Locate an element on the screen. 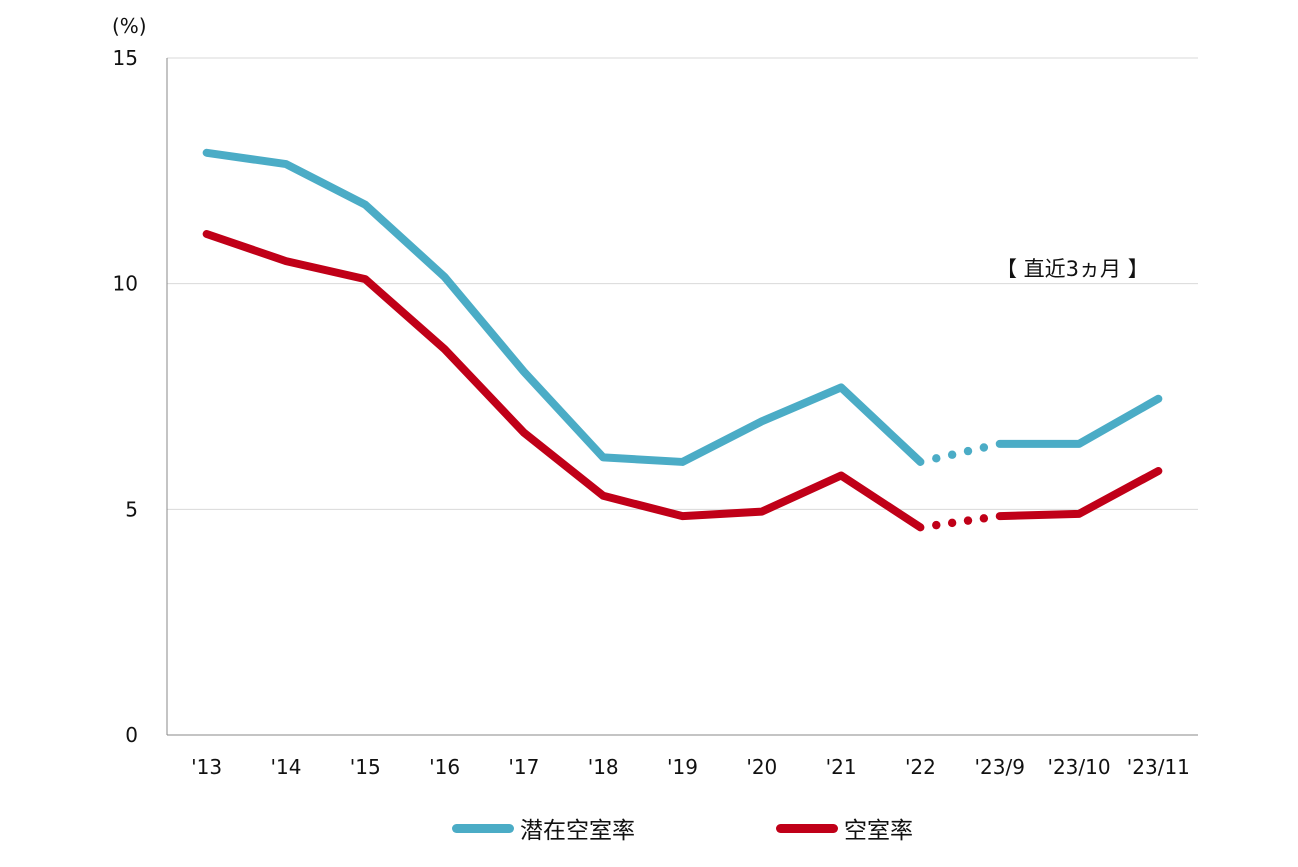 This screenshot has width=1298, height=867. x-tick-label-7: '20 is located at coordinates (761, 767).